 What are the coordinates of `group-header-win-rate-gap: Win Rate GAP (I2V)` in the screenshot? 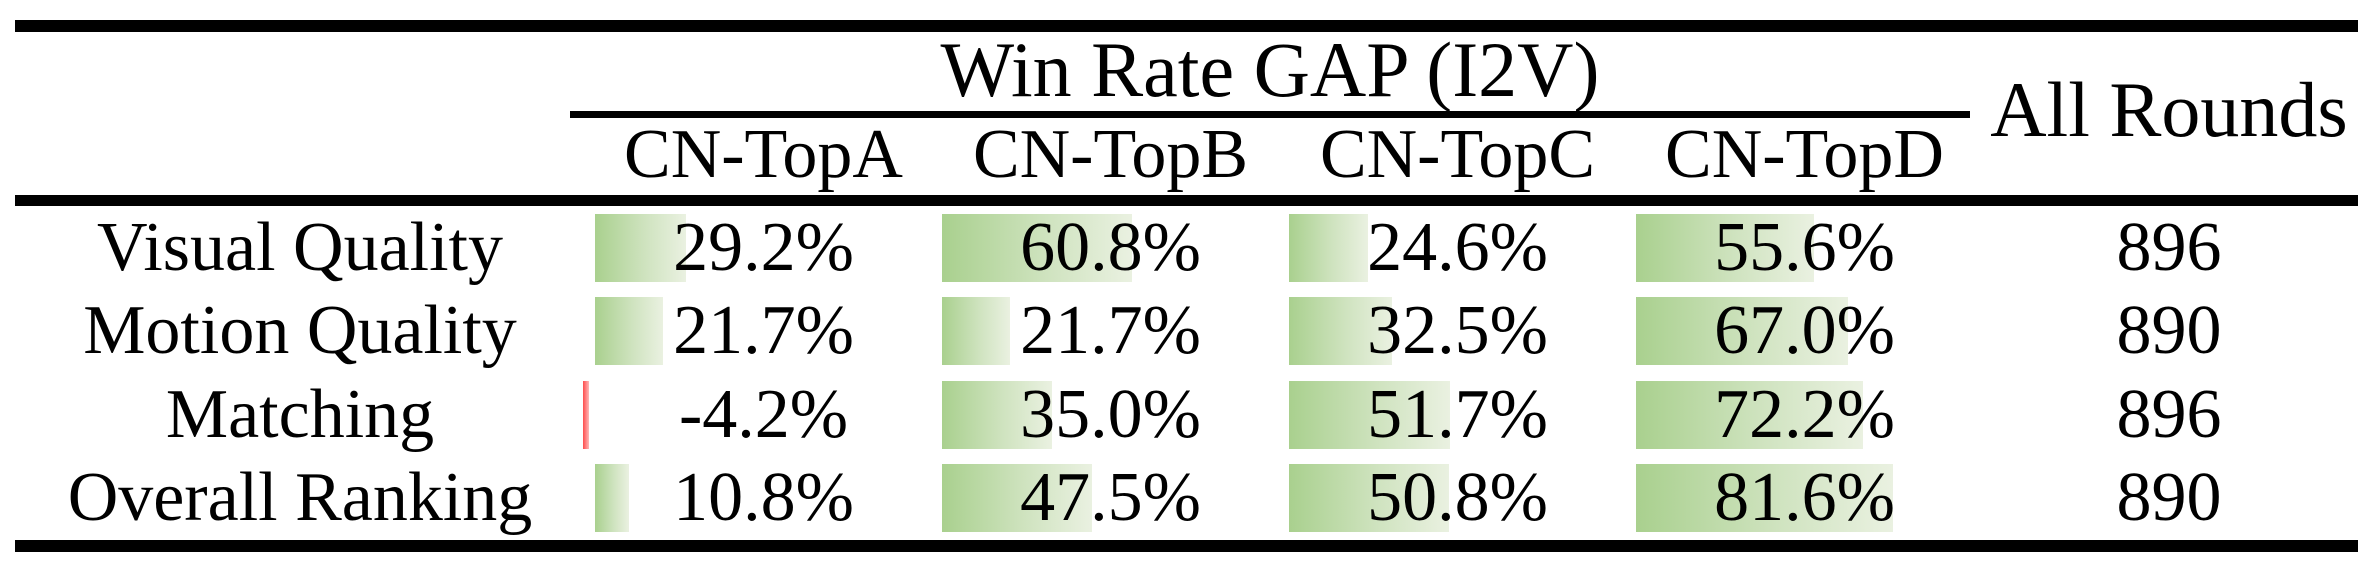 It's located at (1270, 69).